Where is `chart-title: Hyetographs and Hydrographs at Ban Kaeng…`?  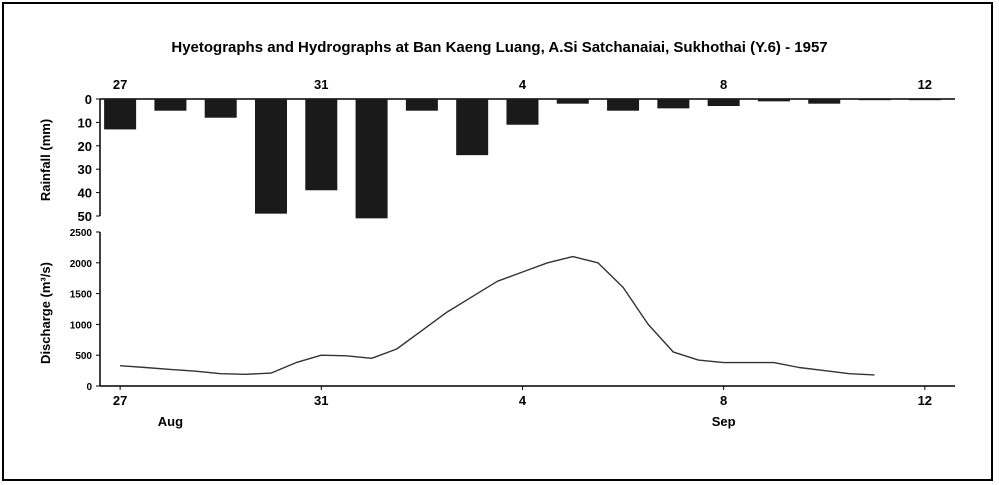 chart-title: Hyetographs and Hydrographs at Ban Kaeng… is located at coordinates (499, 47).